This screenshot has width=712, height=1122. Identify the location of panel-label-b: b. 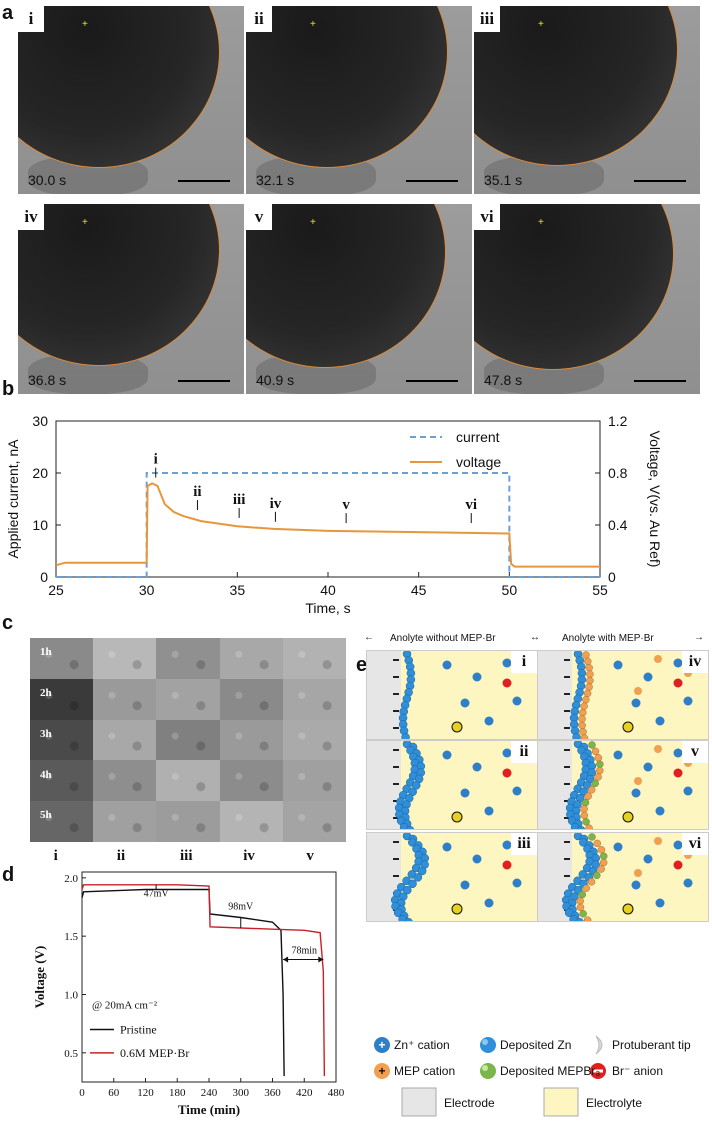
(8, 389).